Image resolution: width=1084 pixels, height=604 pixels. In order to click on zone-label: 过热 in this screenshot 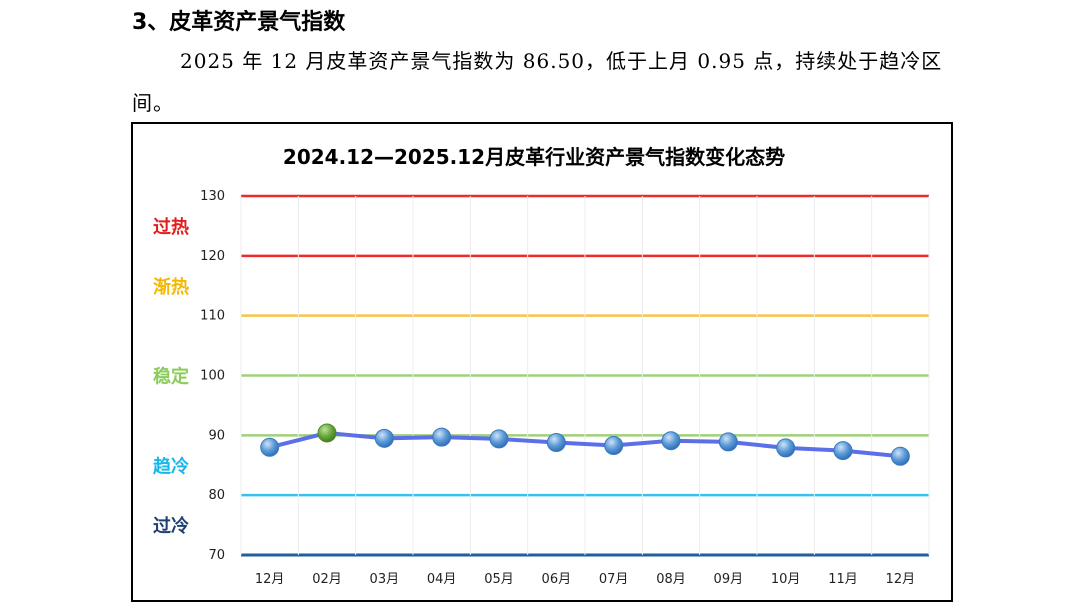, I will do `click(171, 227)`.